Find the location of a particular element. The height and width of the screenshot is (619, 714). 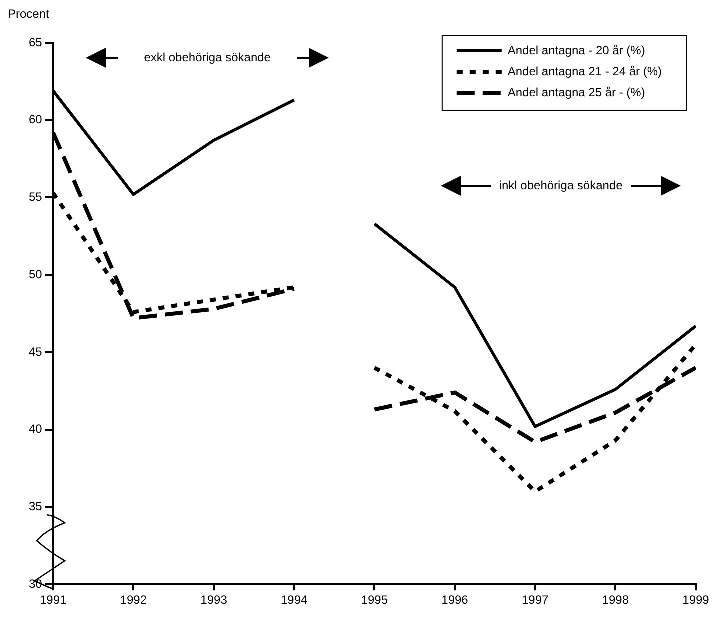

y-tick-label: 55 is located at coordinates (35, 197).